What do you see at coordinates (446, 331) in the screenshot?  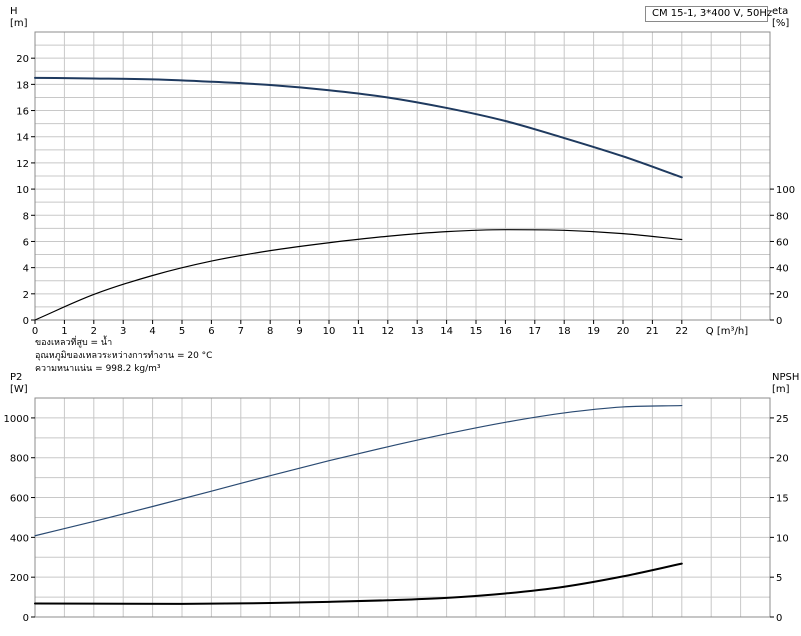 I see `upper-x-tick-label: 14` at bounding box center [446, 331].